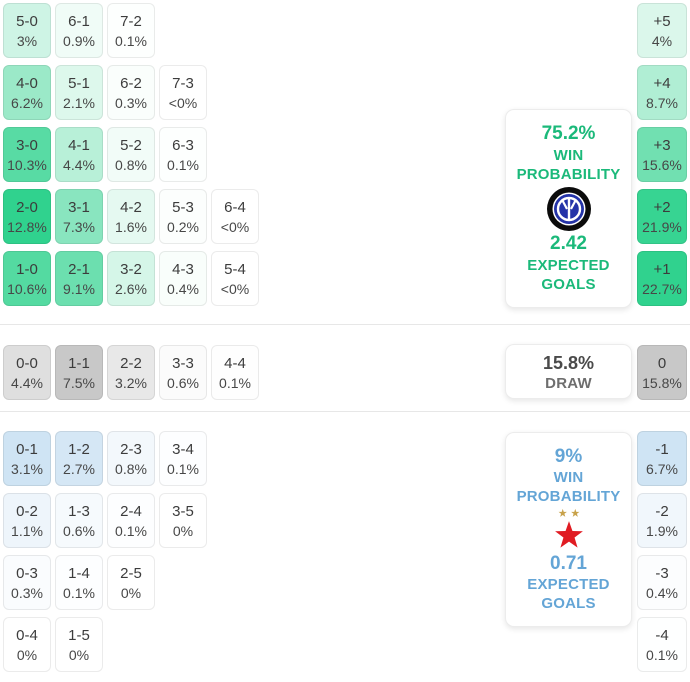  I want to click on goal-diff-cell-0: 0 15.8%, so click(662, 372).